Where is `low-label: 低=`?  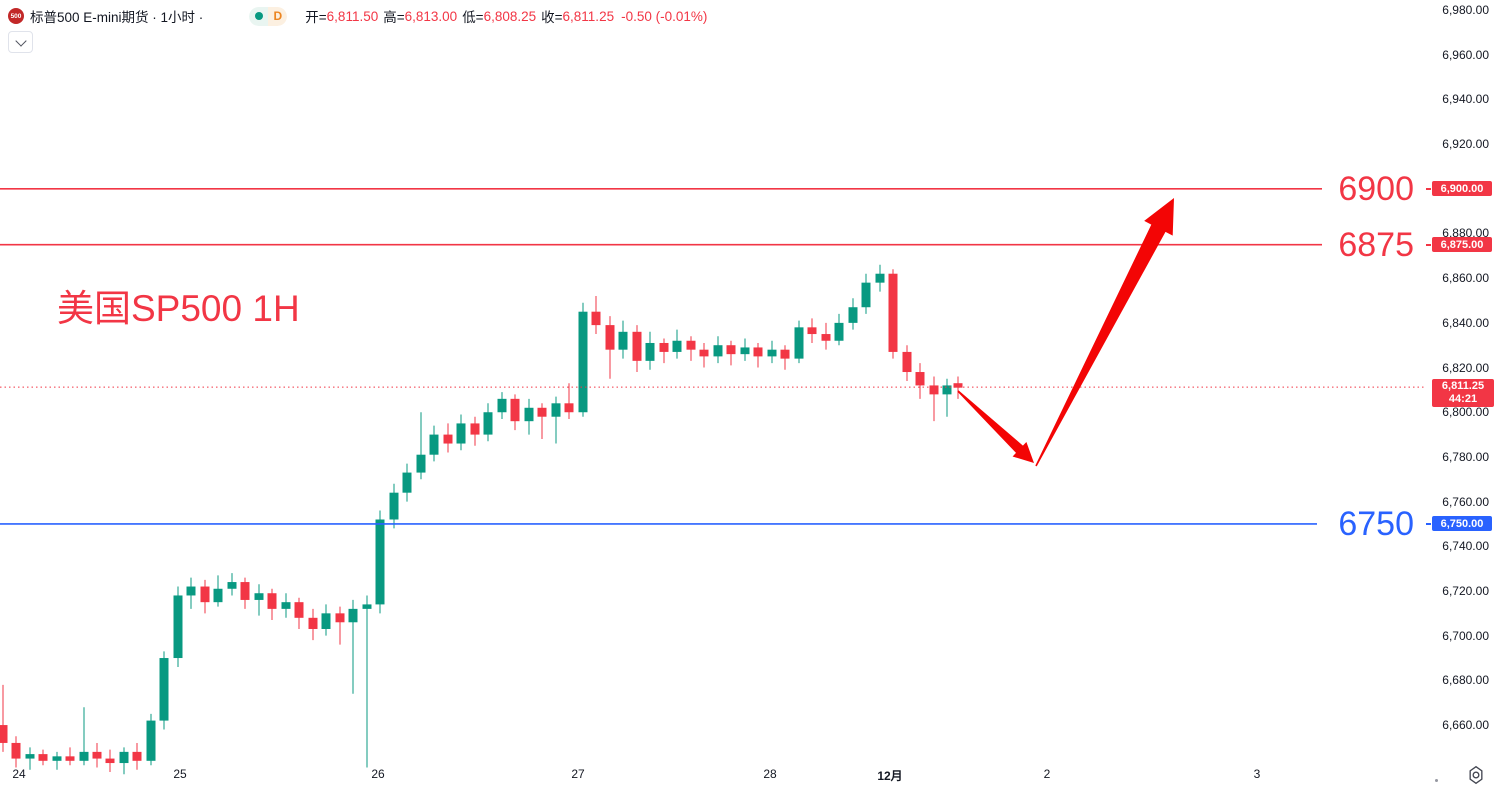 low-label: 低= is located at coordinates (473, 17).